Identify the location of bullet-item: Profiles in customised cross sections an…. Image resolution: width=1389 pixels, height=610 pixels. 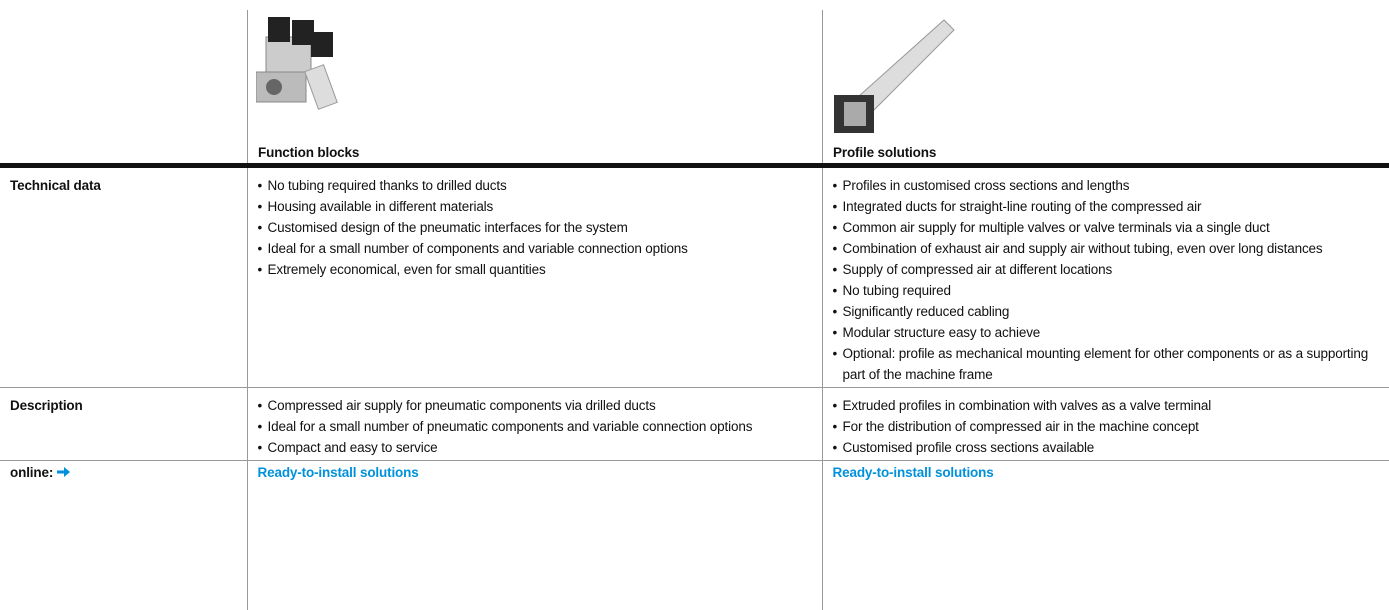
(1106, 185).